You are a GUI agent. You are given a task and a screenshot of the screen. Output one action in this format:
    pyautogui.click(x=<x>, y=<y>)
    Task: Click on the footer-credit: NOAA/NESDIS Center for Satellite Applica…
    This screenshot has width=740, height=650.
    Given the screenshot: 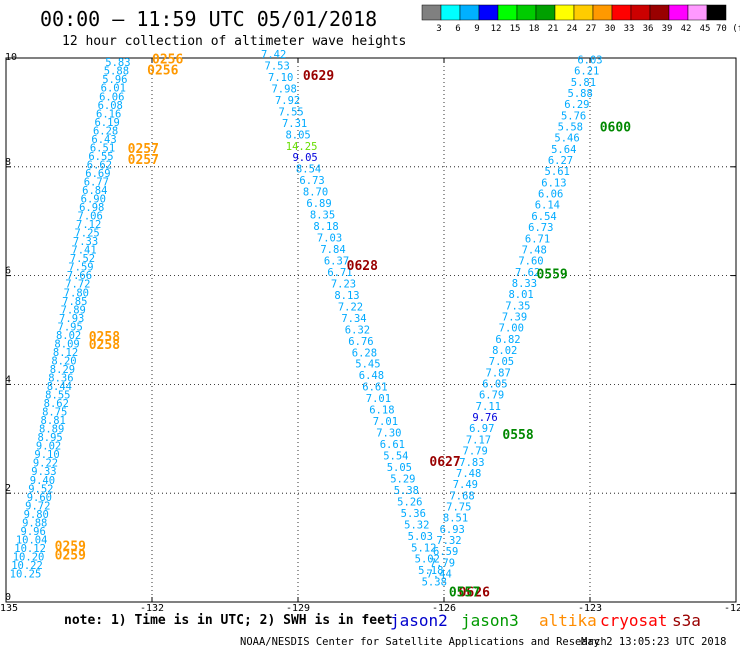 What is the action you would take?
    pyautogui.click(x=423, y=642)
    